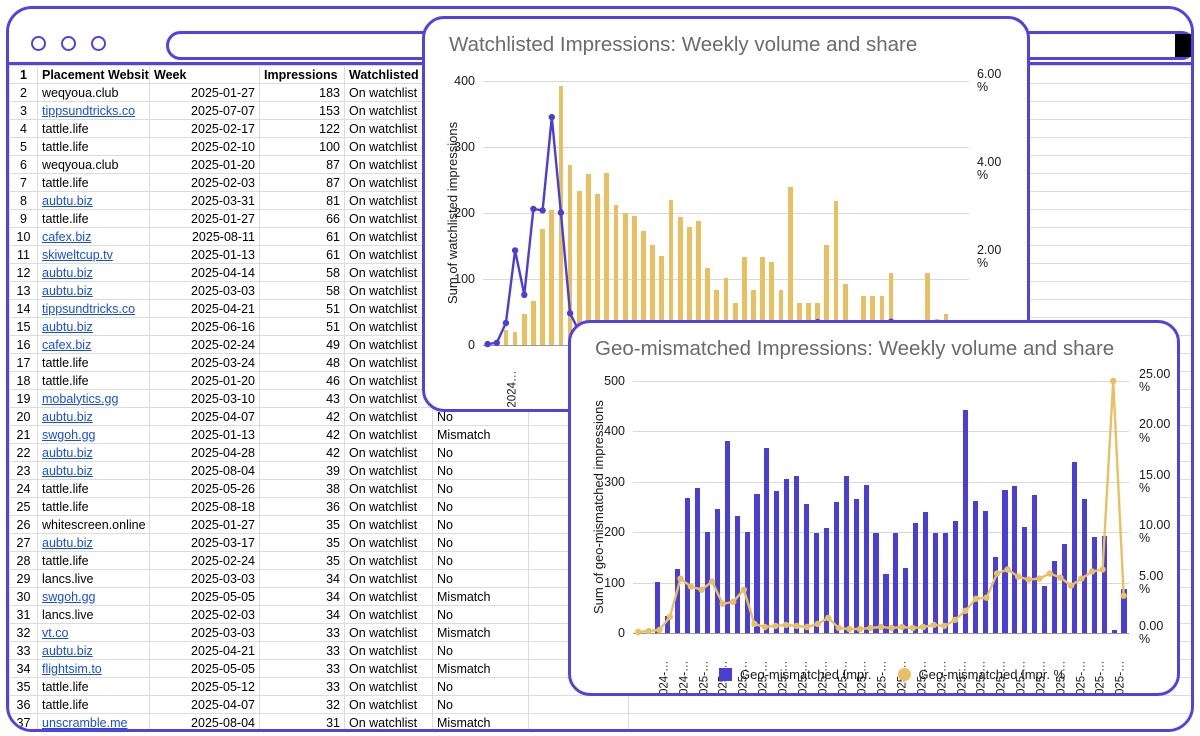 The height and width of the screenshot is (736, 1200). What do you see at coordinates (93, 614) in the screenshot?
I see `cell-site: lancs.live` at bounding box center [93, 614].